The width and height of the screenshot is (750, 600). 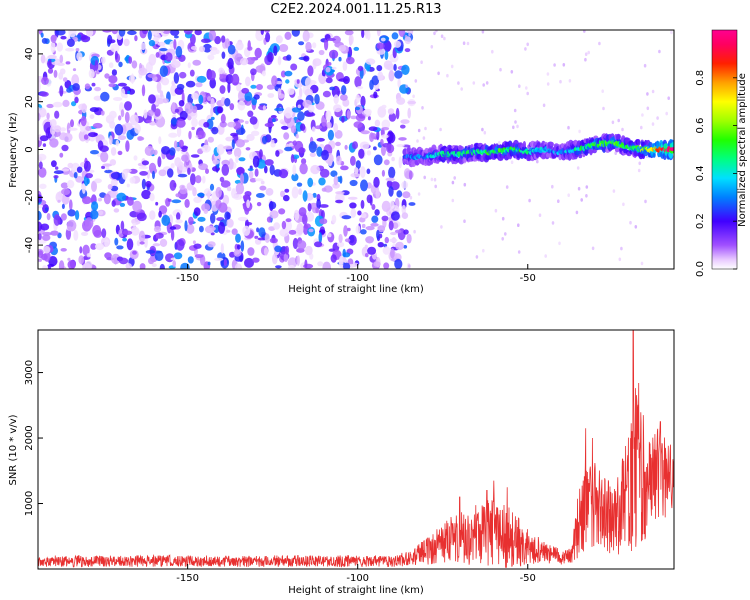 I want to click on colorbar-gradient, so click(x=724, y=149).